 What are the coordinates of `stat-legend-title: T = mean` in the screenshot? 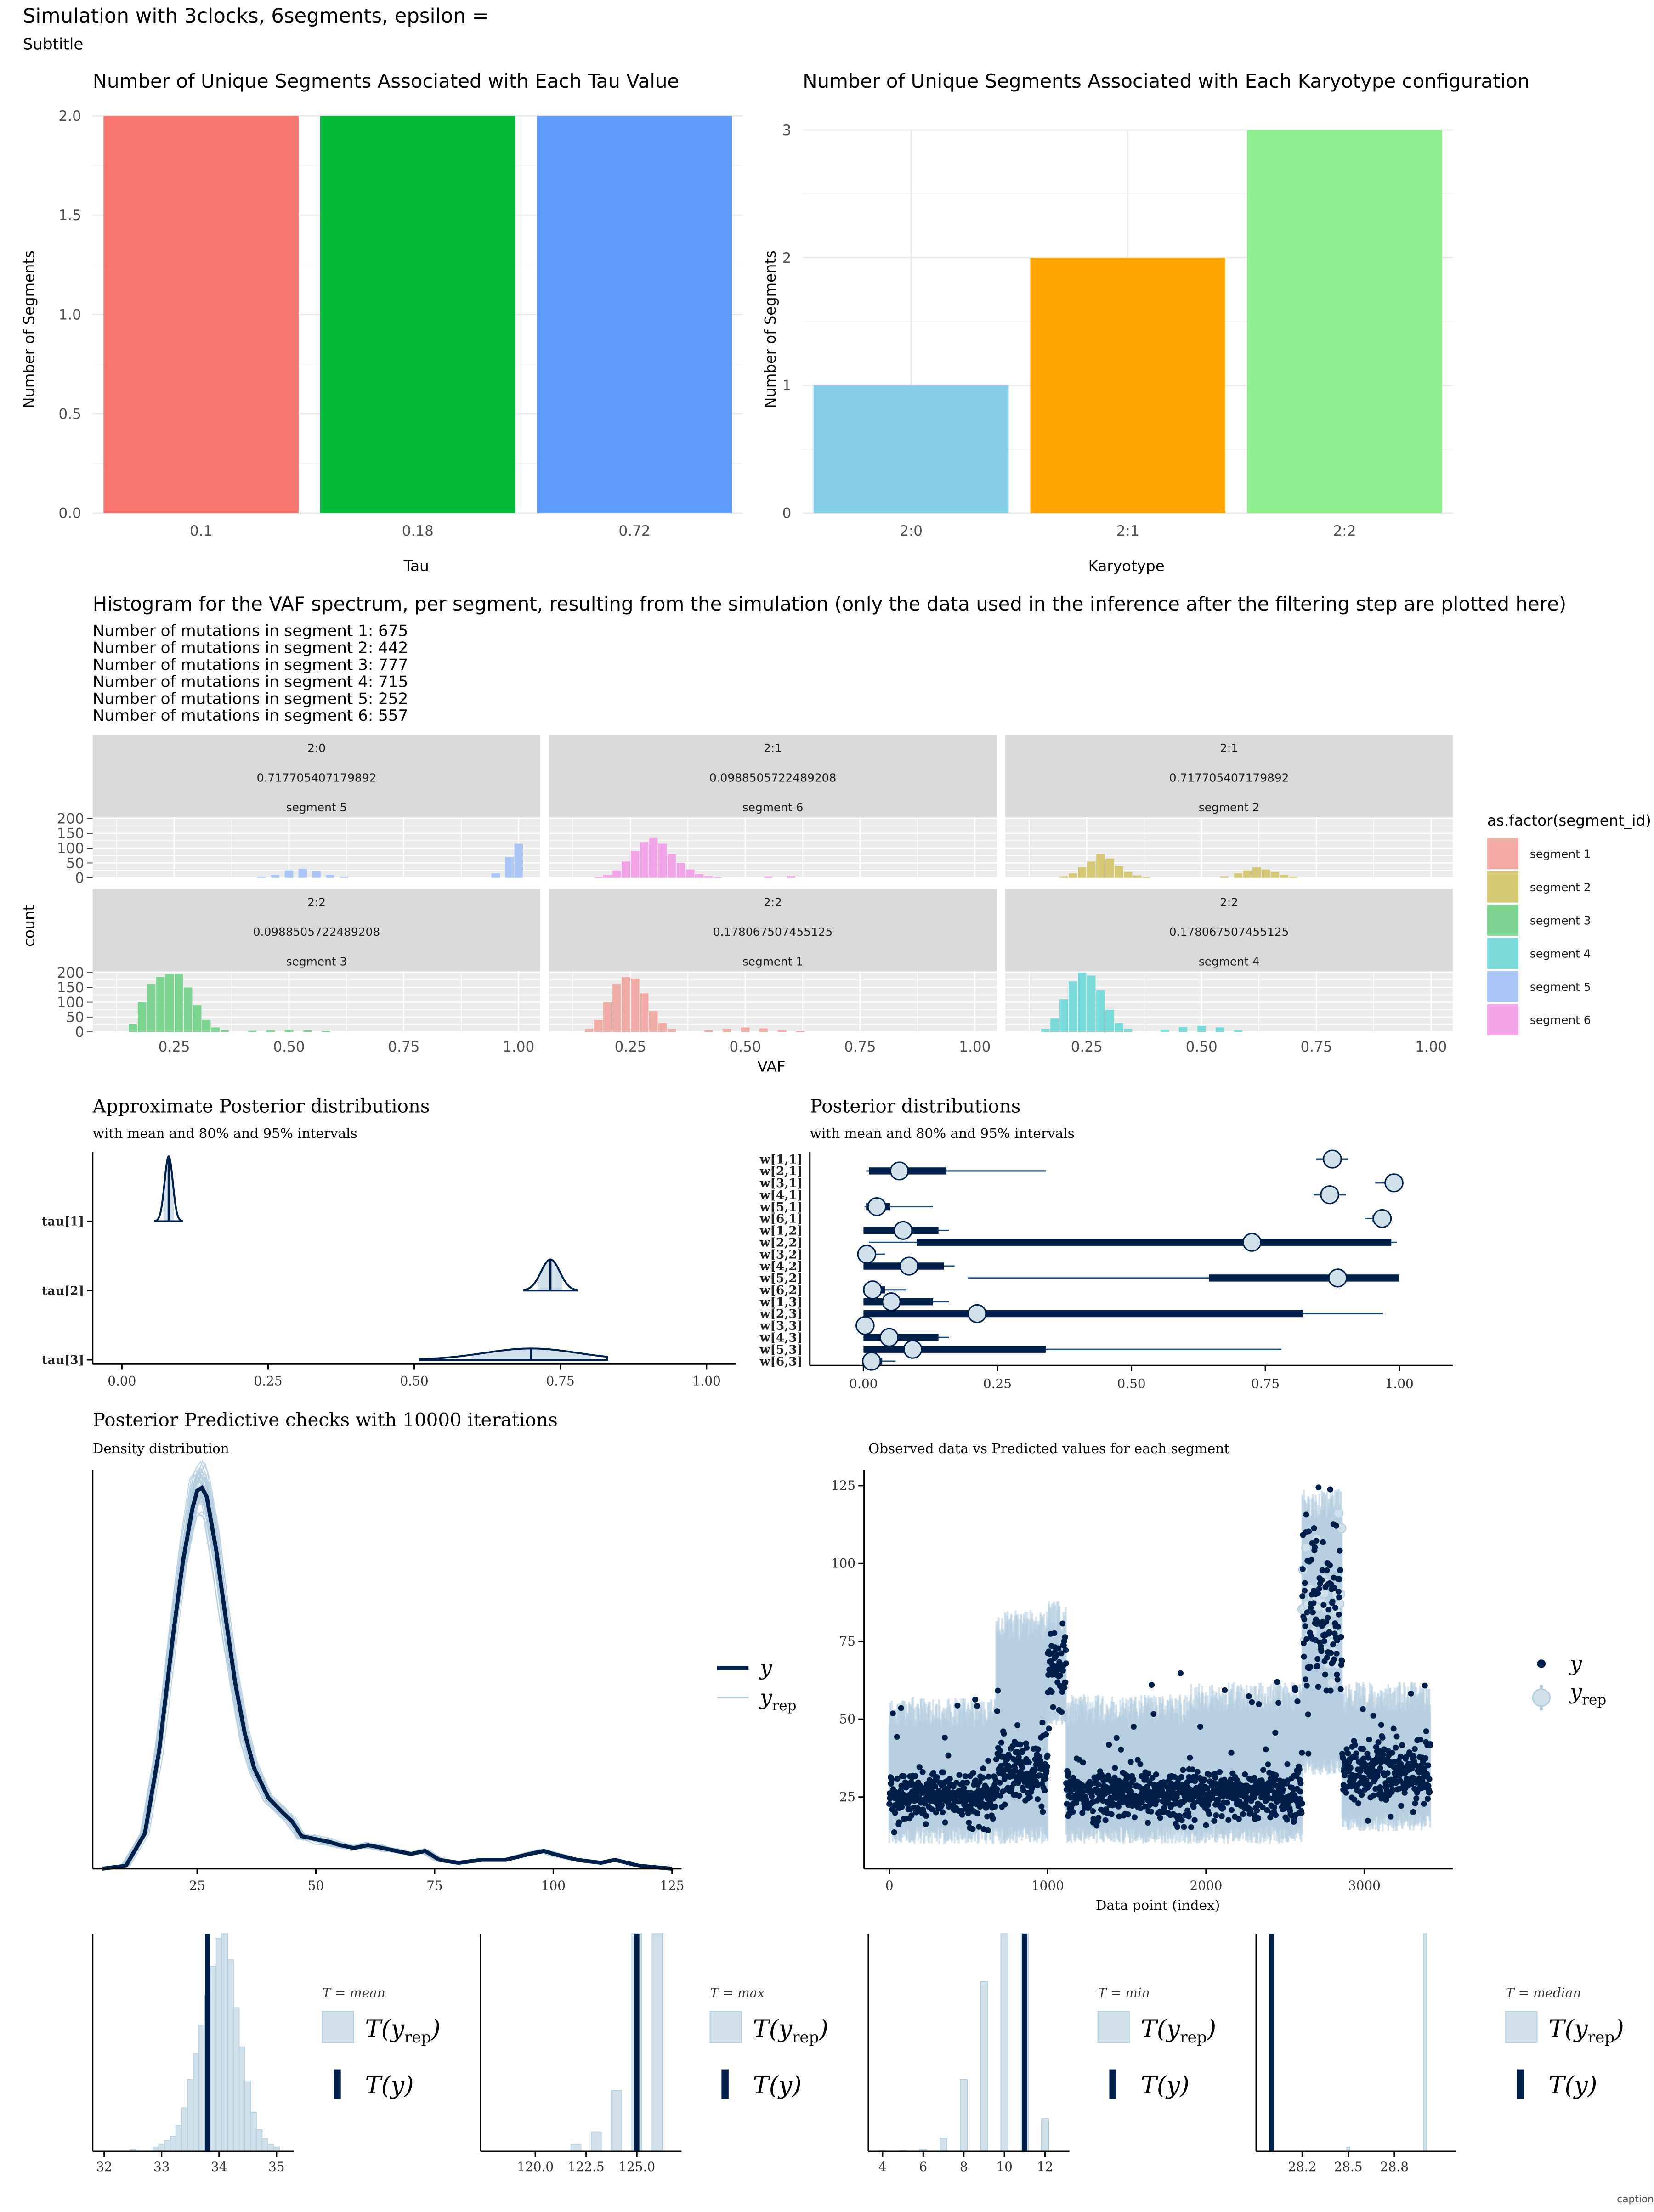 It's located at (353, 1993).